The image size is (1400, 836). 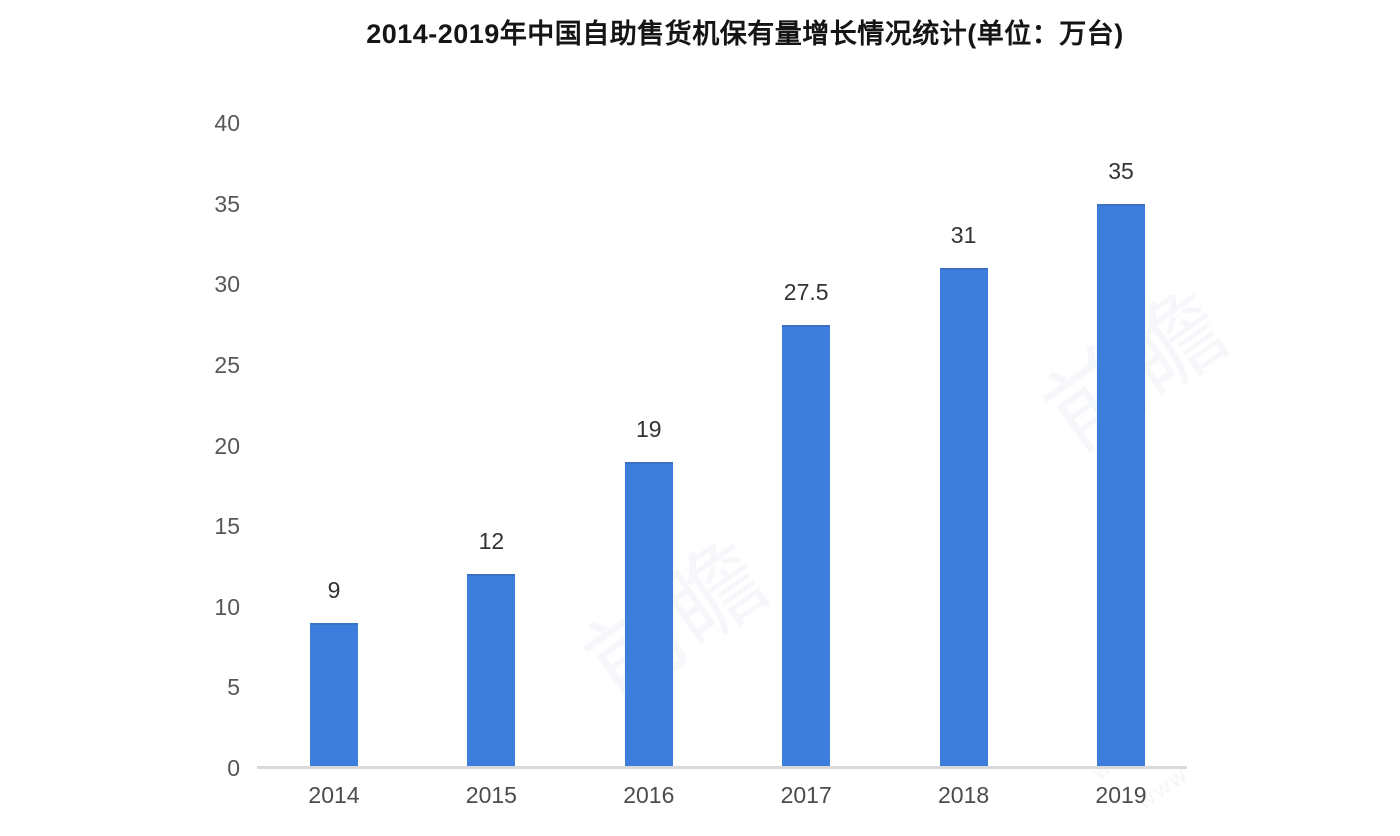 What do you see at coordinates (334, 795) in the screenshot?
I see `x-axis-label: 2014` at bounding box center [334, 795].